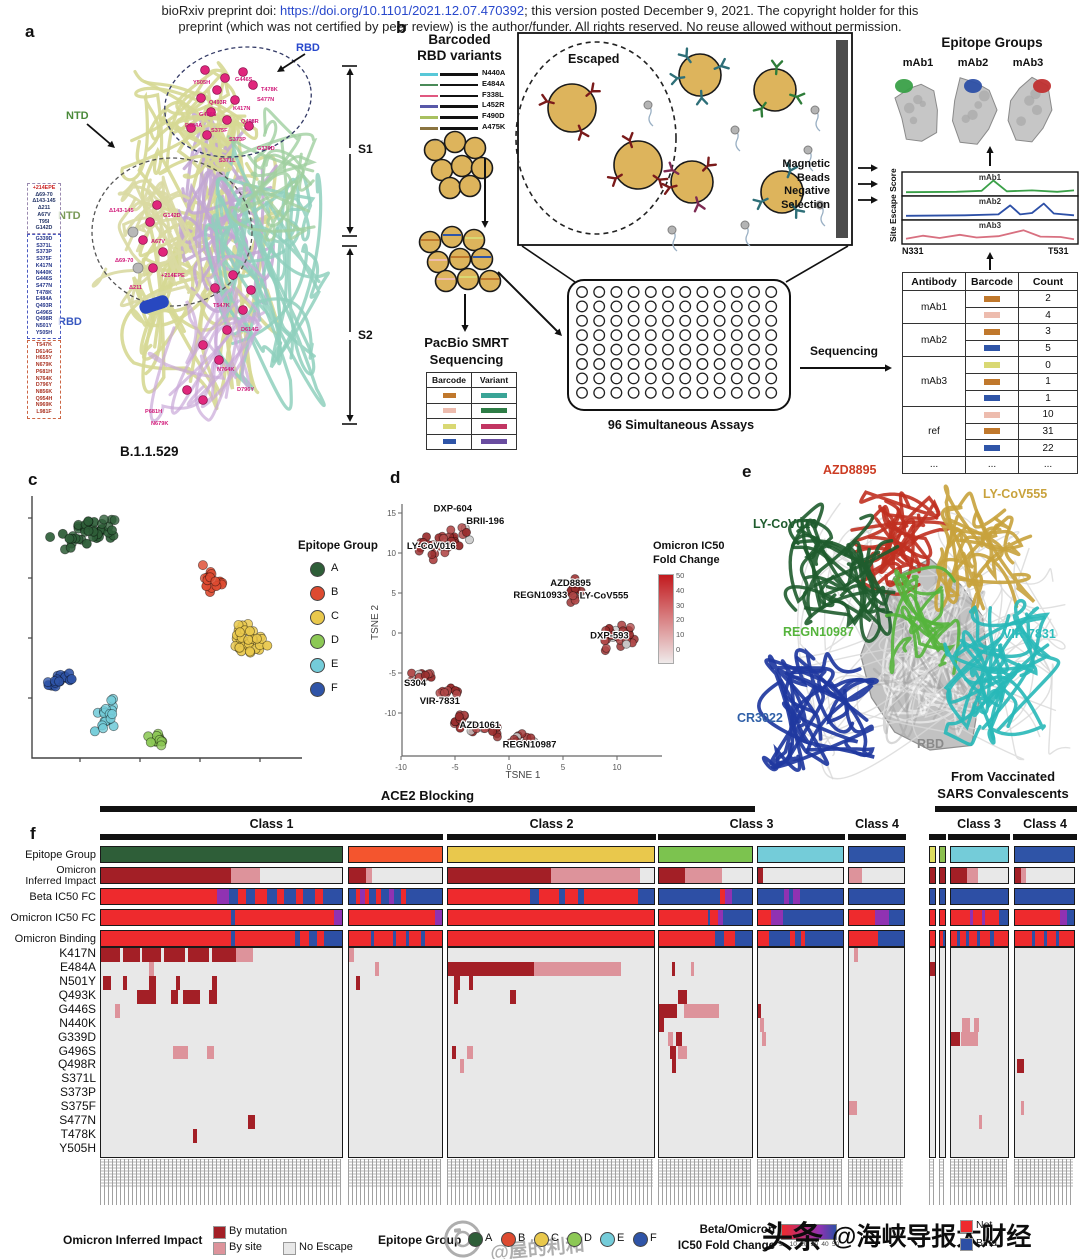  I want to click on svg-text: 5, so click(394, 593).